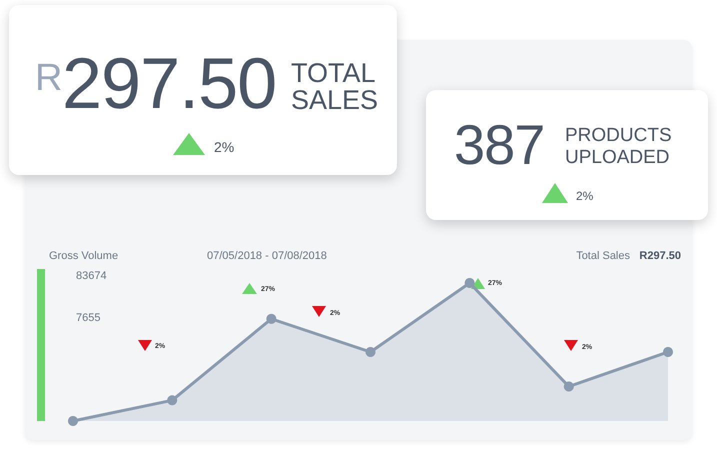  What do you see at coordinates (335, 86) in the screenshot?
I see `text: TOTAL SALES` at bounding box center [335, 86].